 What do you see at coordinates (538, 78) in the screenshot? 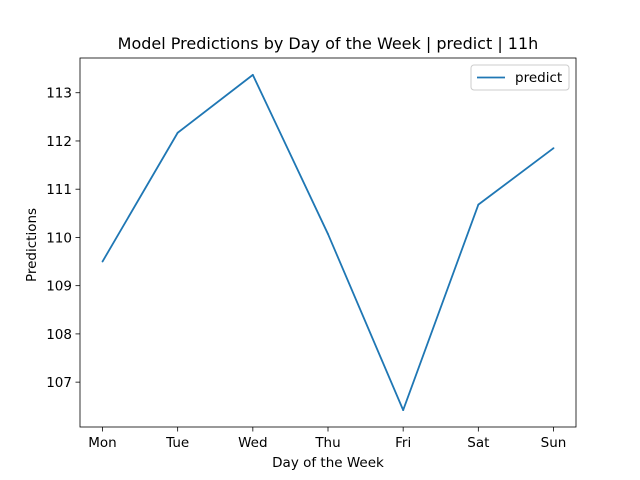
I see `legend-label-predict: predict` at bounding box center [538, 78].